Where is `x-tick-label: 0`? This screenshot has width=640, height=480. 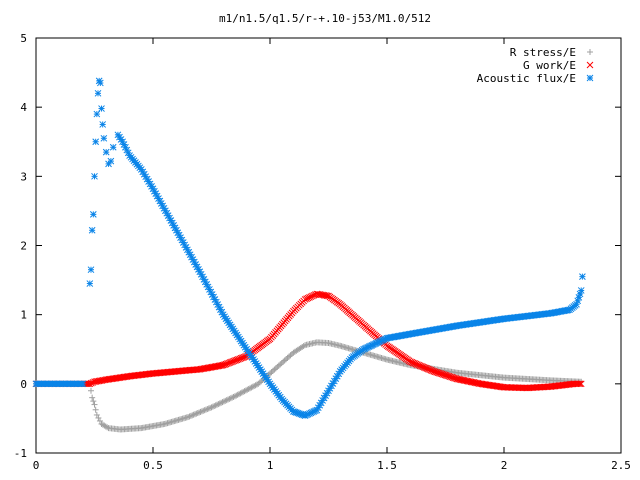
x-tick-label: 0 is located at coordinates (36, 465).